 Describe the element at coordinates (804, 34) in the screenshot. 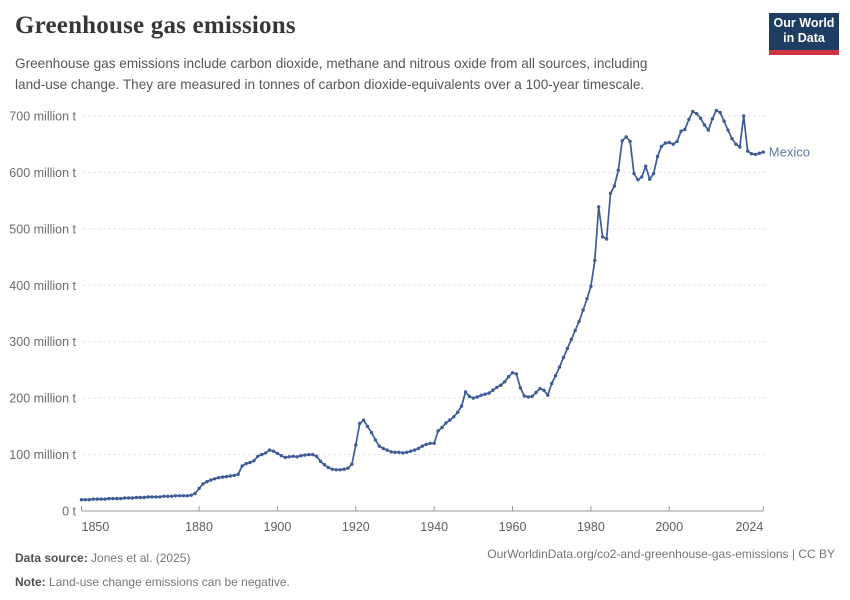

I see `owid-logo: Our World in Data` at that location.